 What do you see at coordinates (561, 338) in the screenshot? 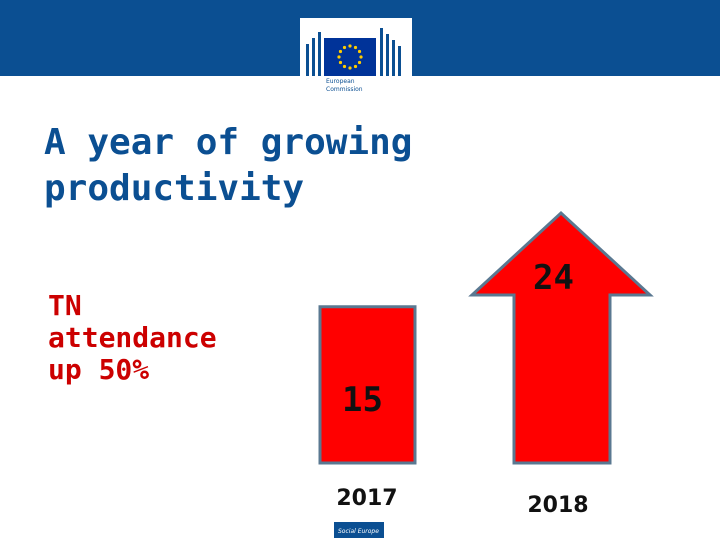
I see `bar-arrow-2018` at bounding box center [561, 338].